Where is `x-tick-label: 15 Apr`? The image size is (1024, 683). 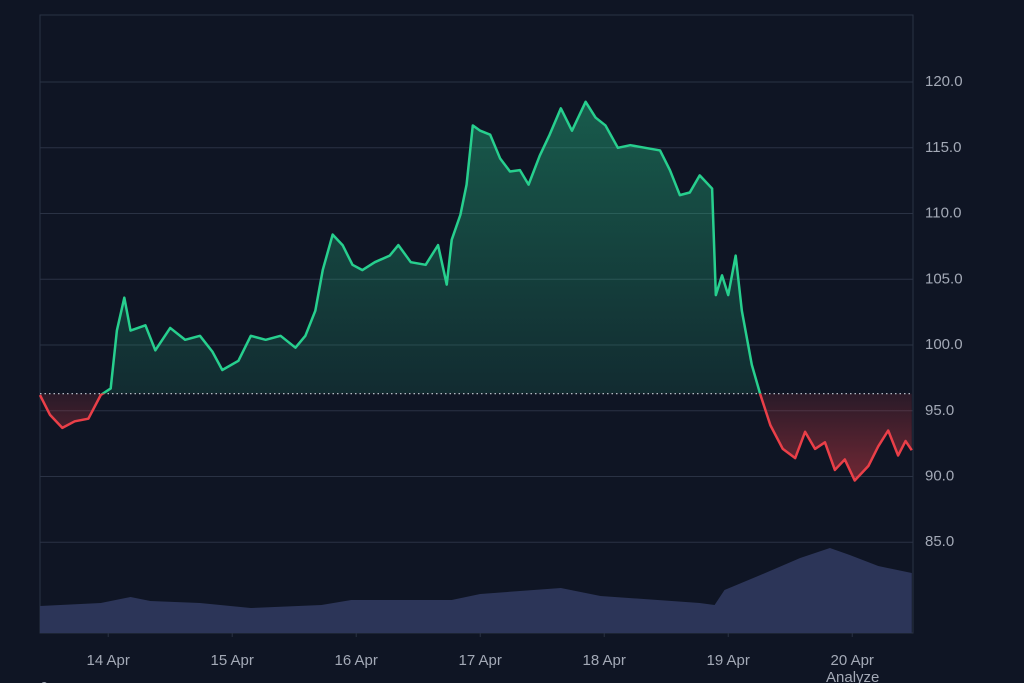 x-tick-label: 15 Apr is located at coordinates (232, 660).